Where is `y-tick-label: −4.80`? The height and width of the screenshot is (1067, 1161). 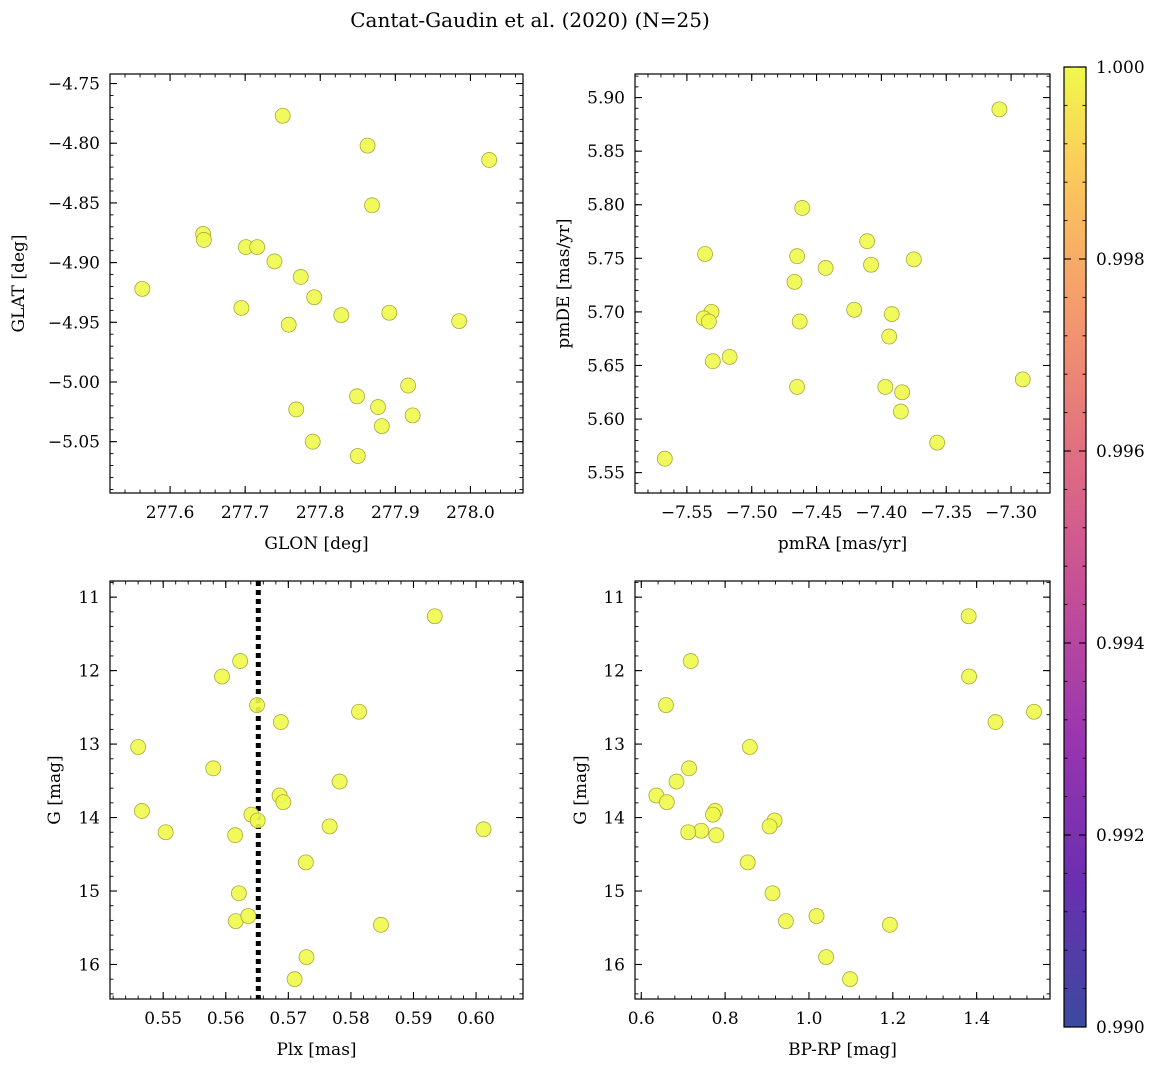 y-tick-label: −4.80 is located at coordinates (74, 144).